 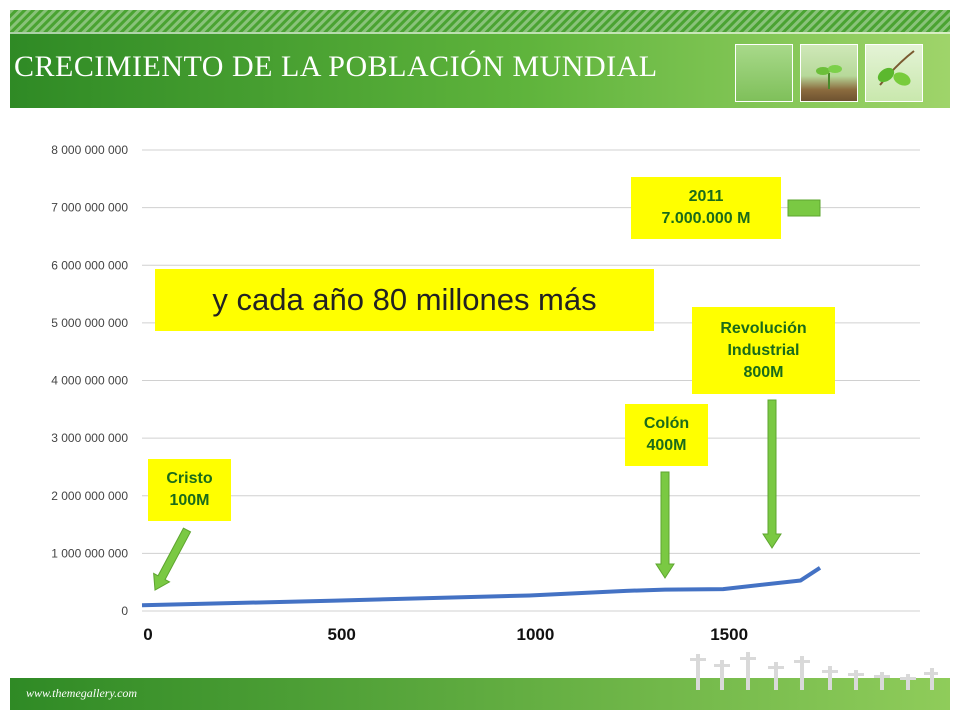 I want to click on callout-2011: 2011 7.000.000 M, so click(x=706, y=208).